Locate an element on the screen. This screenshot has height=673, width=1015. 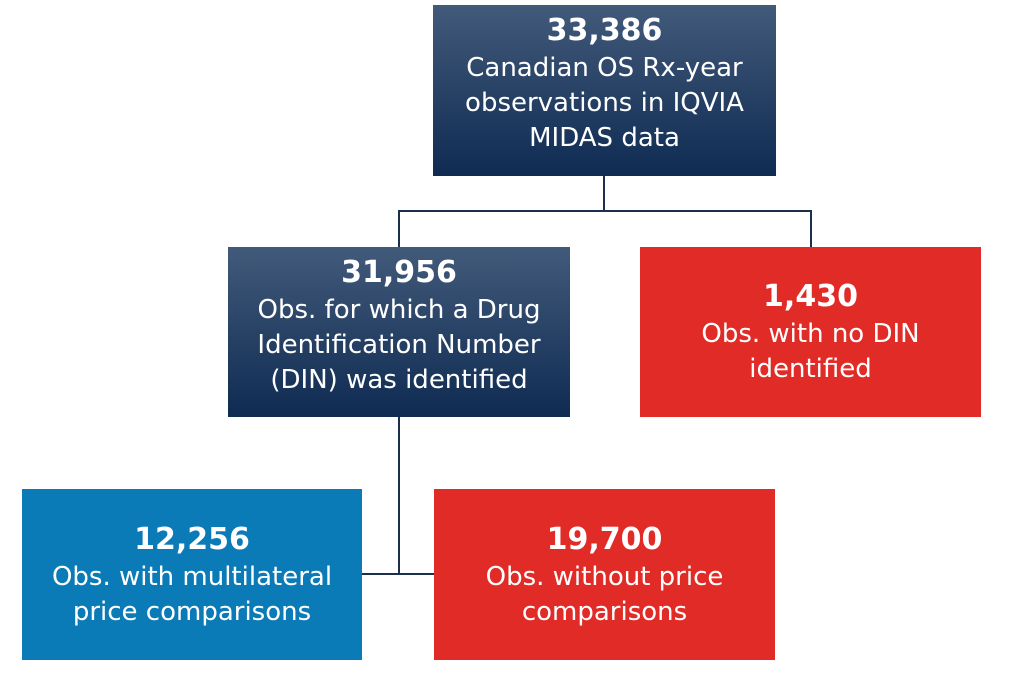
node-label: identified is located at coordinates (810, 369).